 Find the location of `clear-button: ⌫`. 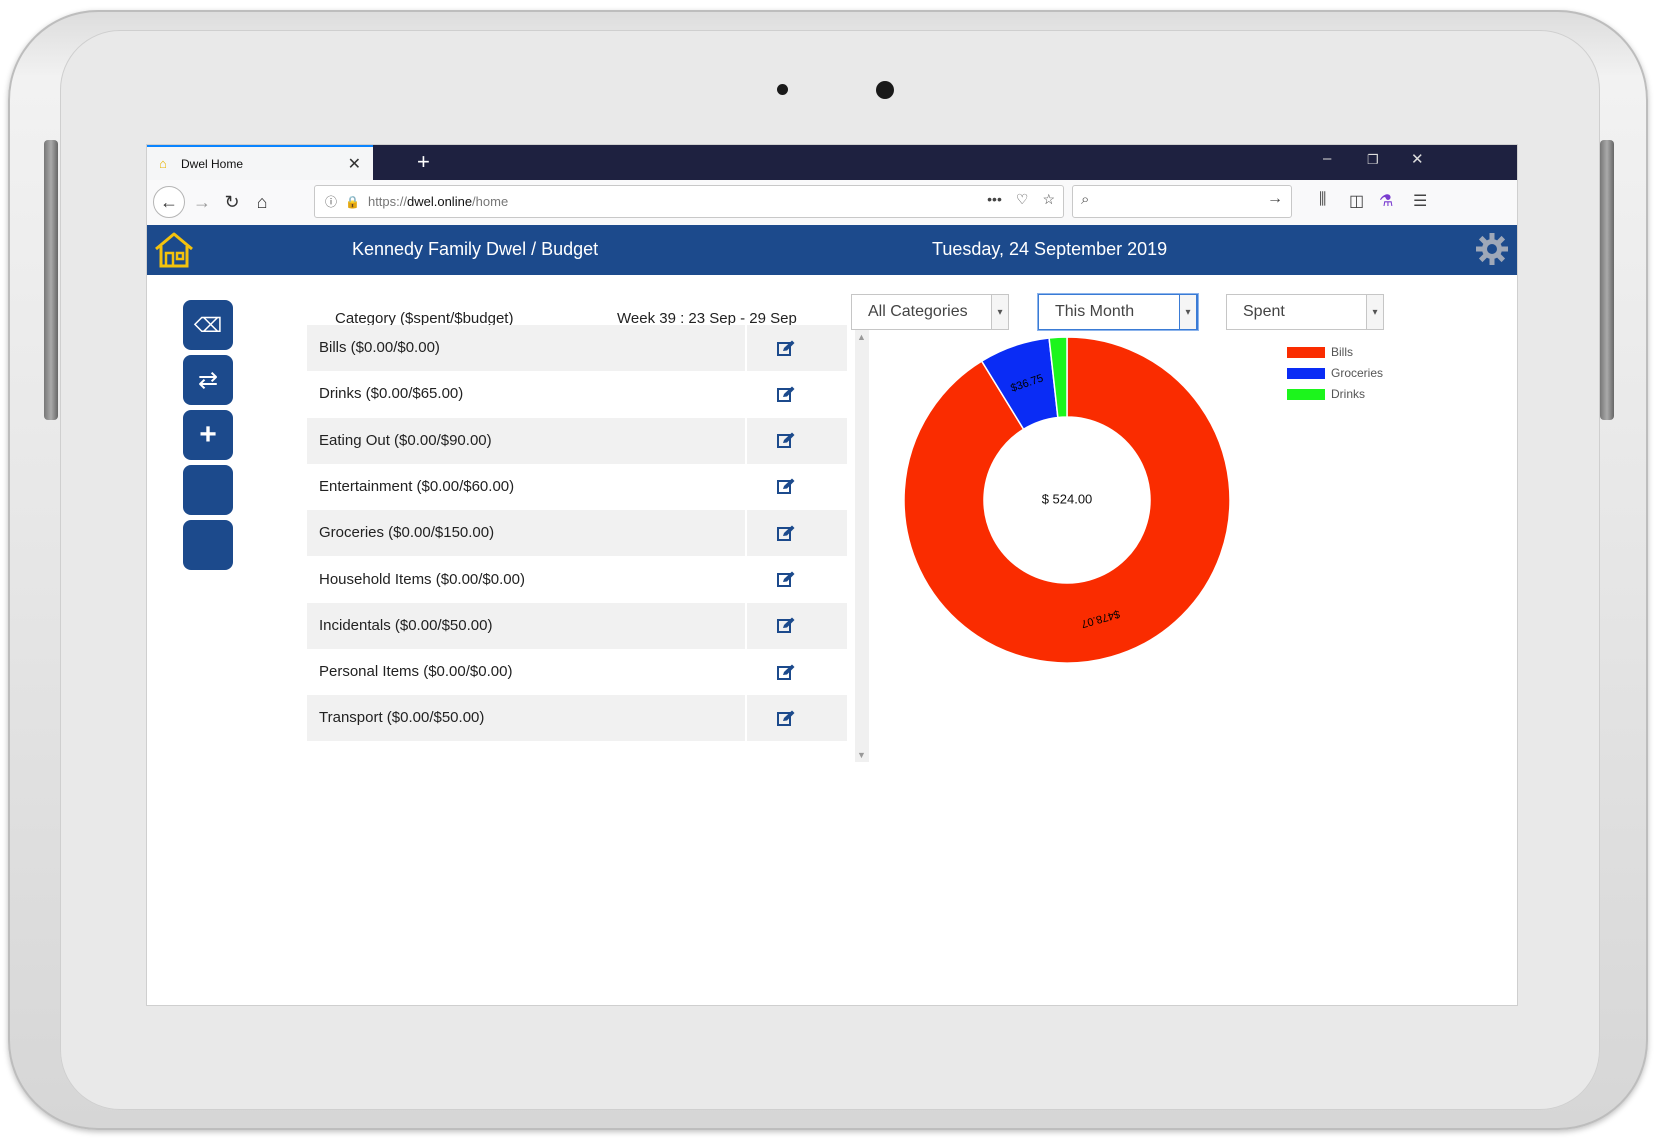

clear-button: ⌫ is located at coordinates (208, 325).